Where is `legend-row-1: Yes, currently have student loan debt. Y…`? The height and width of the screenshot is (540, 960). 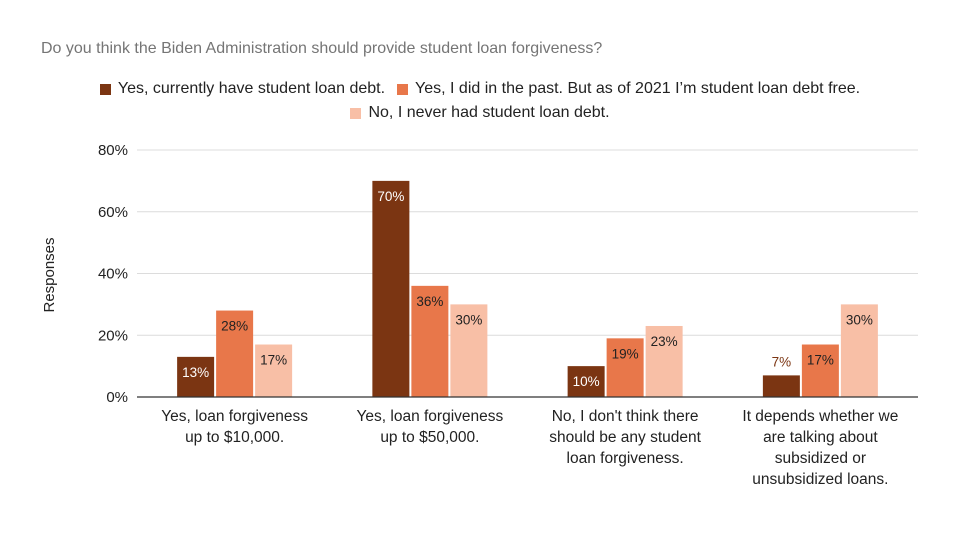 legend-row-1: Yes, currently have student loan debt. Y… is located at coordinates (480, 89).